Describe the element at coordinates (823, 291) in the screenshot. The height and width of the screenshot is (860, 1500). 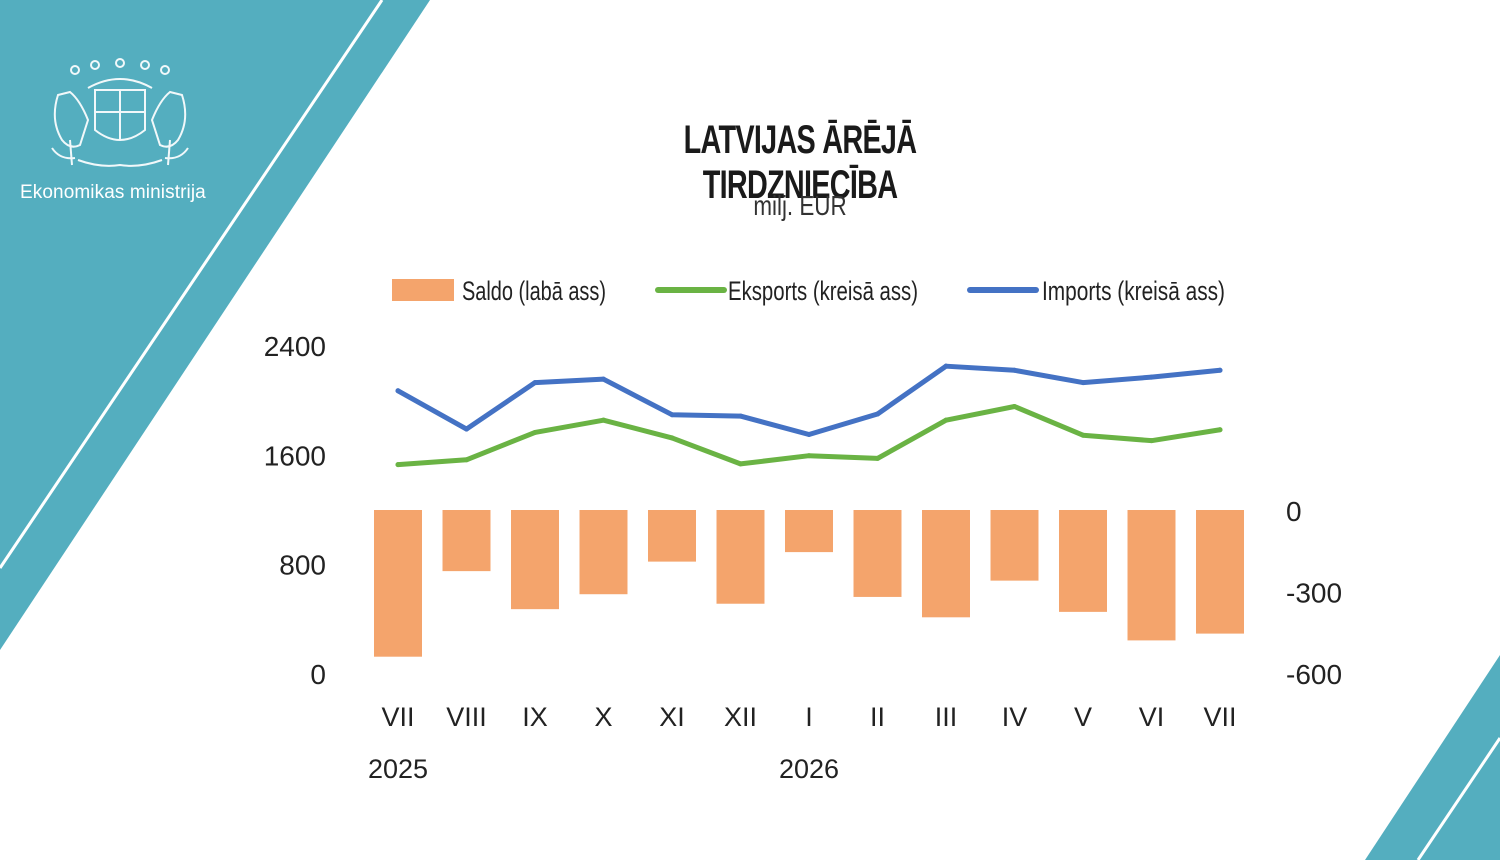
I see `legend-label: Eksports (kreisā ass)` at that location.